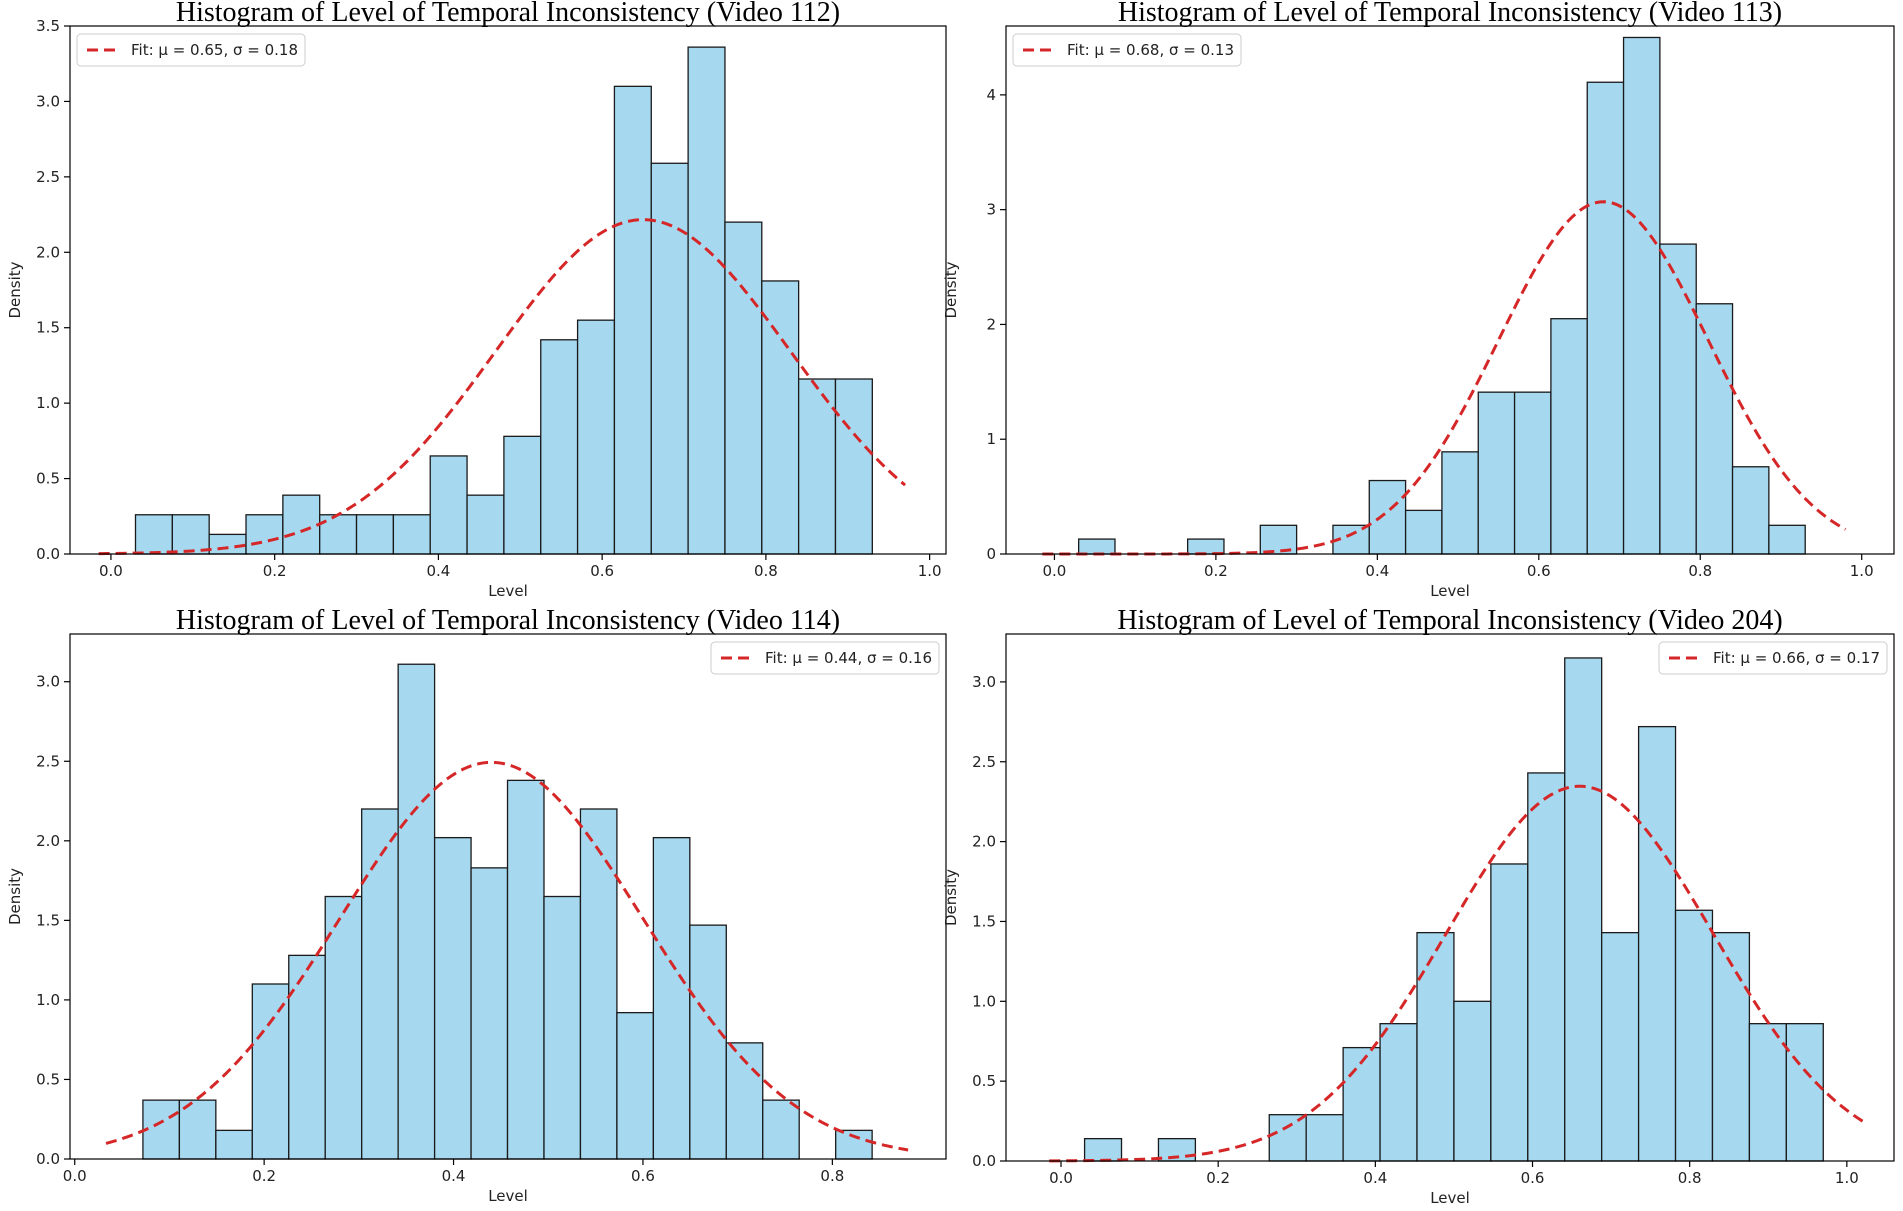  I want to click on legend: Fit: μ = 0.44, σ = 0.16, so click(825, 658).